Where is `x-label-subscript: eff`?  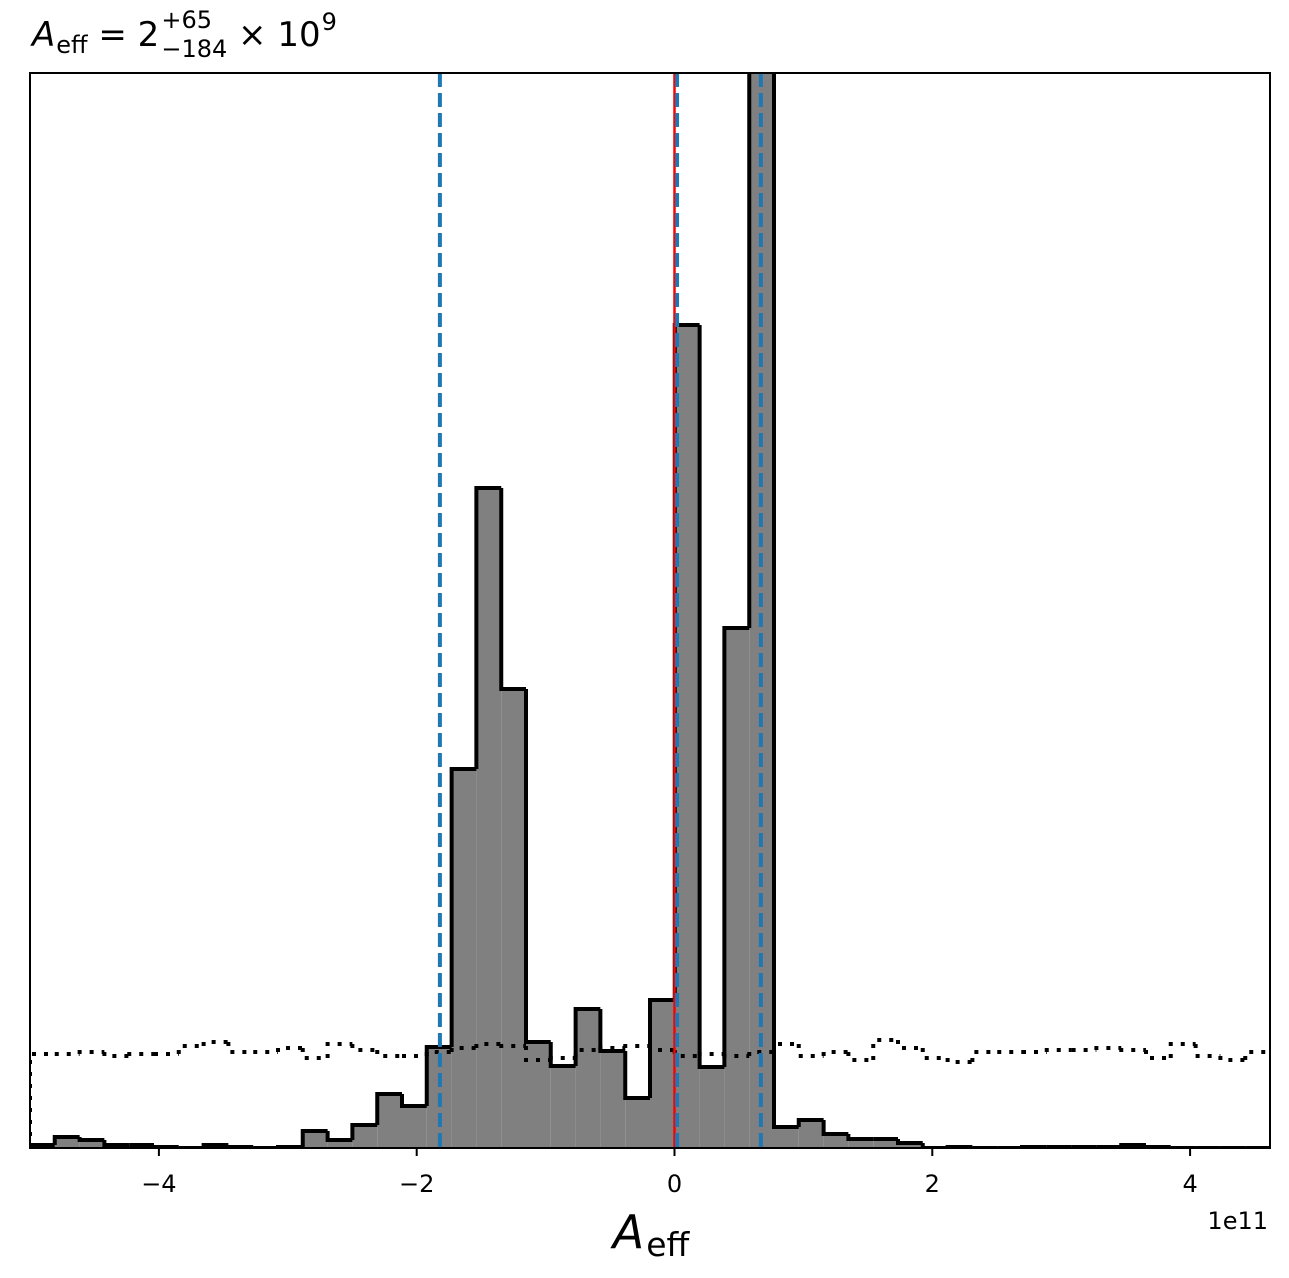 x-label-subscript: eff is located at coordinates (668, 1244).